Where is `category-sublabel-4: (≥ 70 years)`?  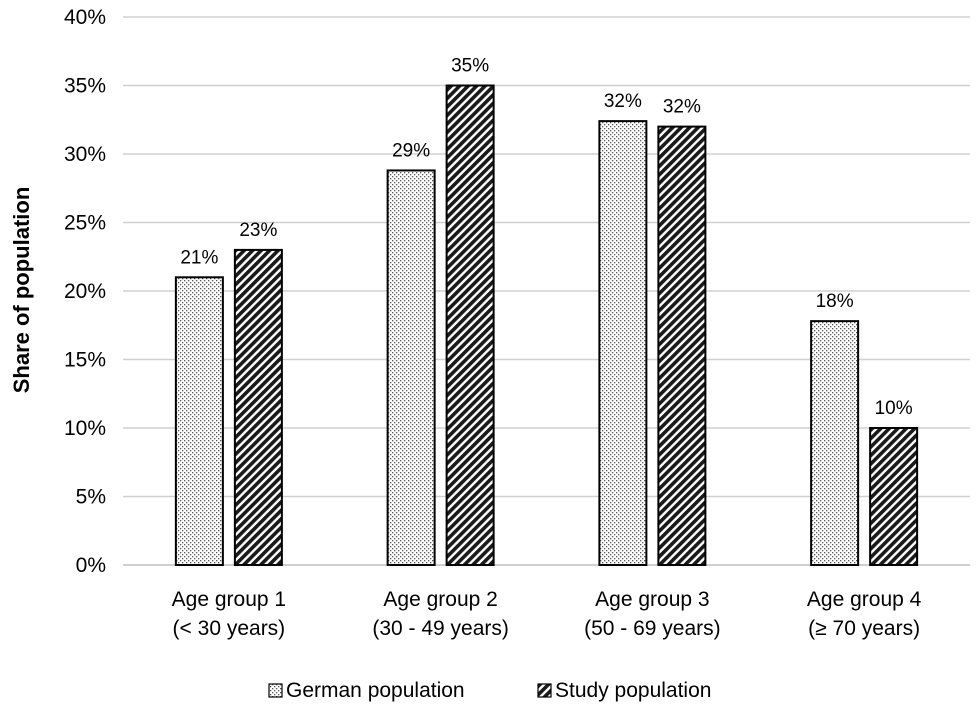
category-sublabel-4: (≥ 70 years) is located at coordinates (864, 628).